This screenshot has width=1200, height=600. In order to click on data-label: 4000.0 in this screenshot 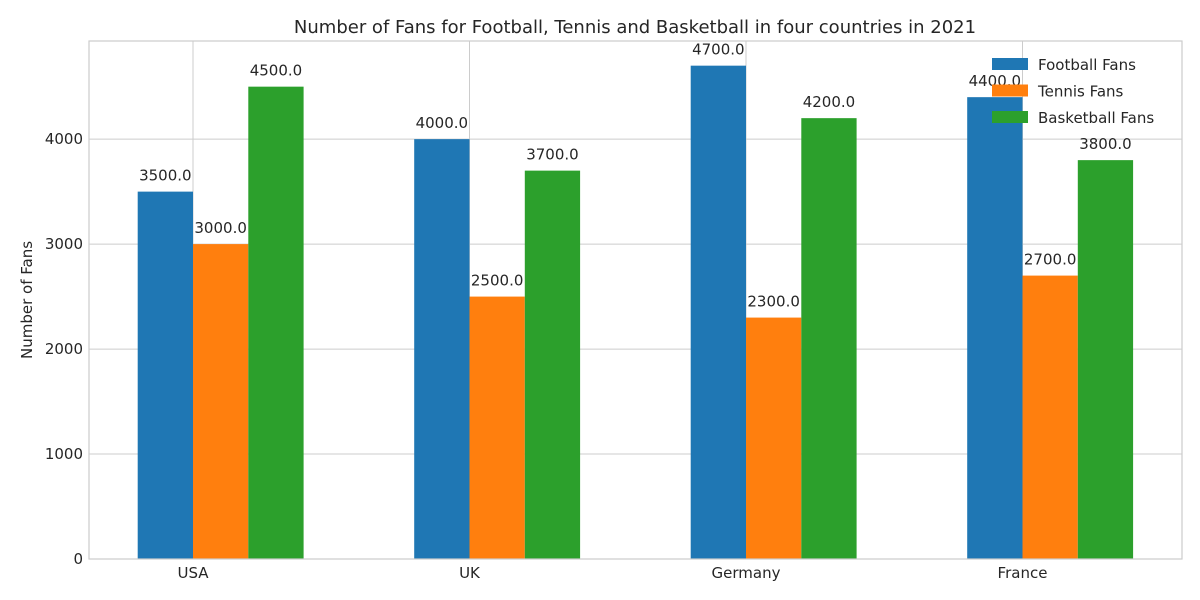, I will do `click(442, 123)`.